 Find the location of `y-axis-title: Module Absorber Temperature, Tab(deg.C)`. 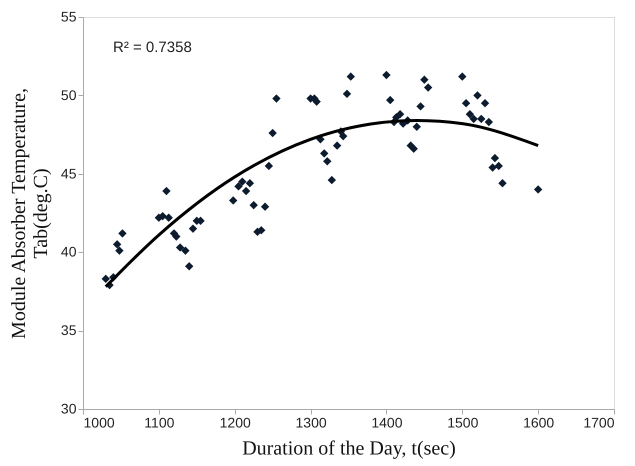

y-axis-title: Module Absorber Temperature, Tab(deg.C) is located at coordinates (30, 213).